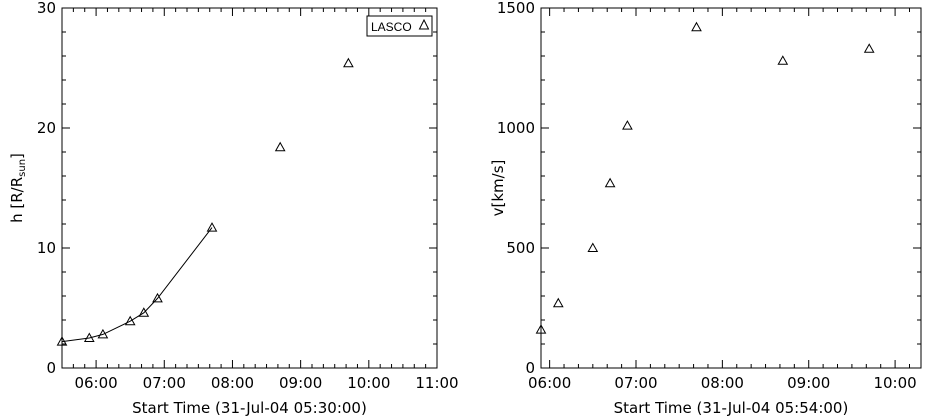 This screenshot has height=419, width=949. What do you see at coordinates (731, 408) in the screenshot?
I see `x-axis-title: Start Time (31-Jul-04 05:54:00)` at bounding box center [731, 408].